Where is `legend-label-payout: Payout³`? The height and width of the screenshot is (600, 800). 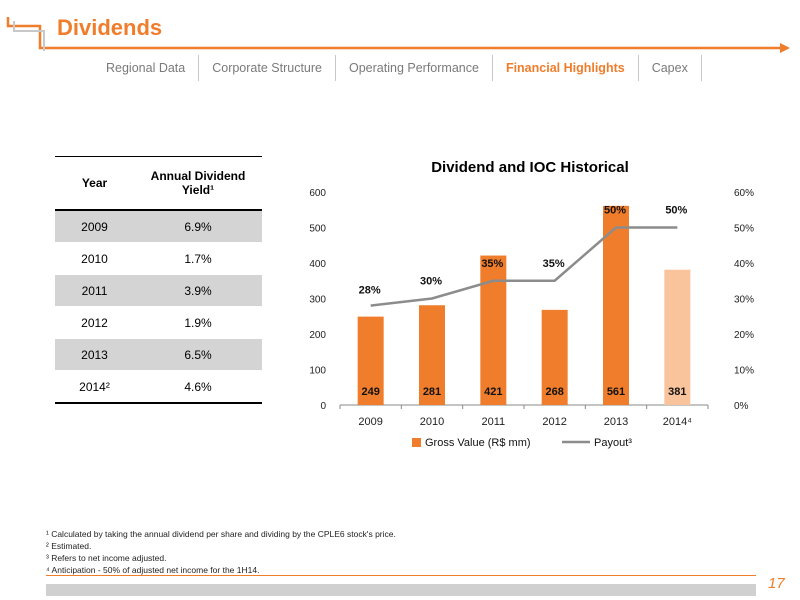
legend-label-payout: Payout³ is located at coordinates (613, 443).